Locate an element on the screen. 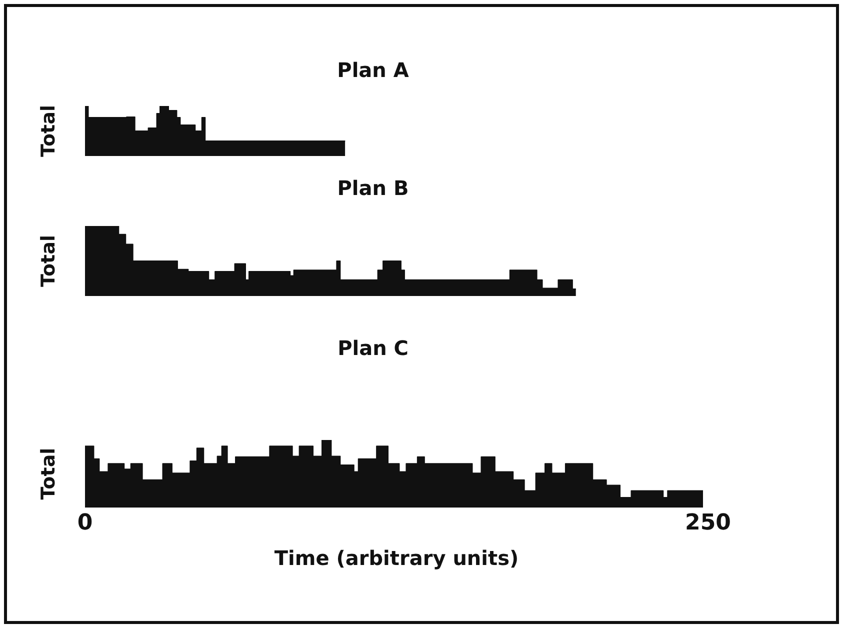 The width and height of the screenshot is (844, 628). chart-title: Plan A is located at coordinates (373, 70).